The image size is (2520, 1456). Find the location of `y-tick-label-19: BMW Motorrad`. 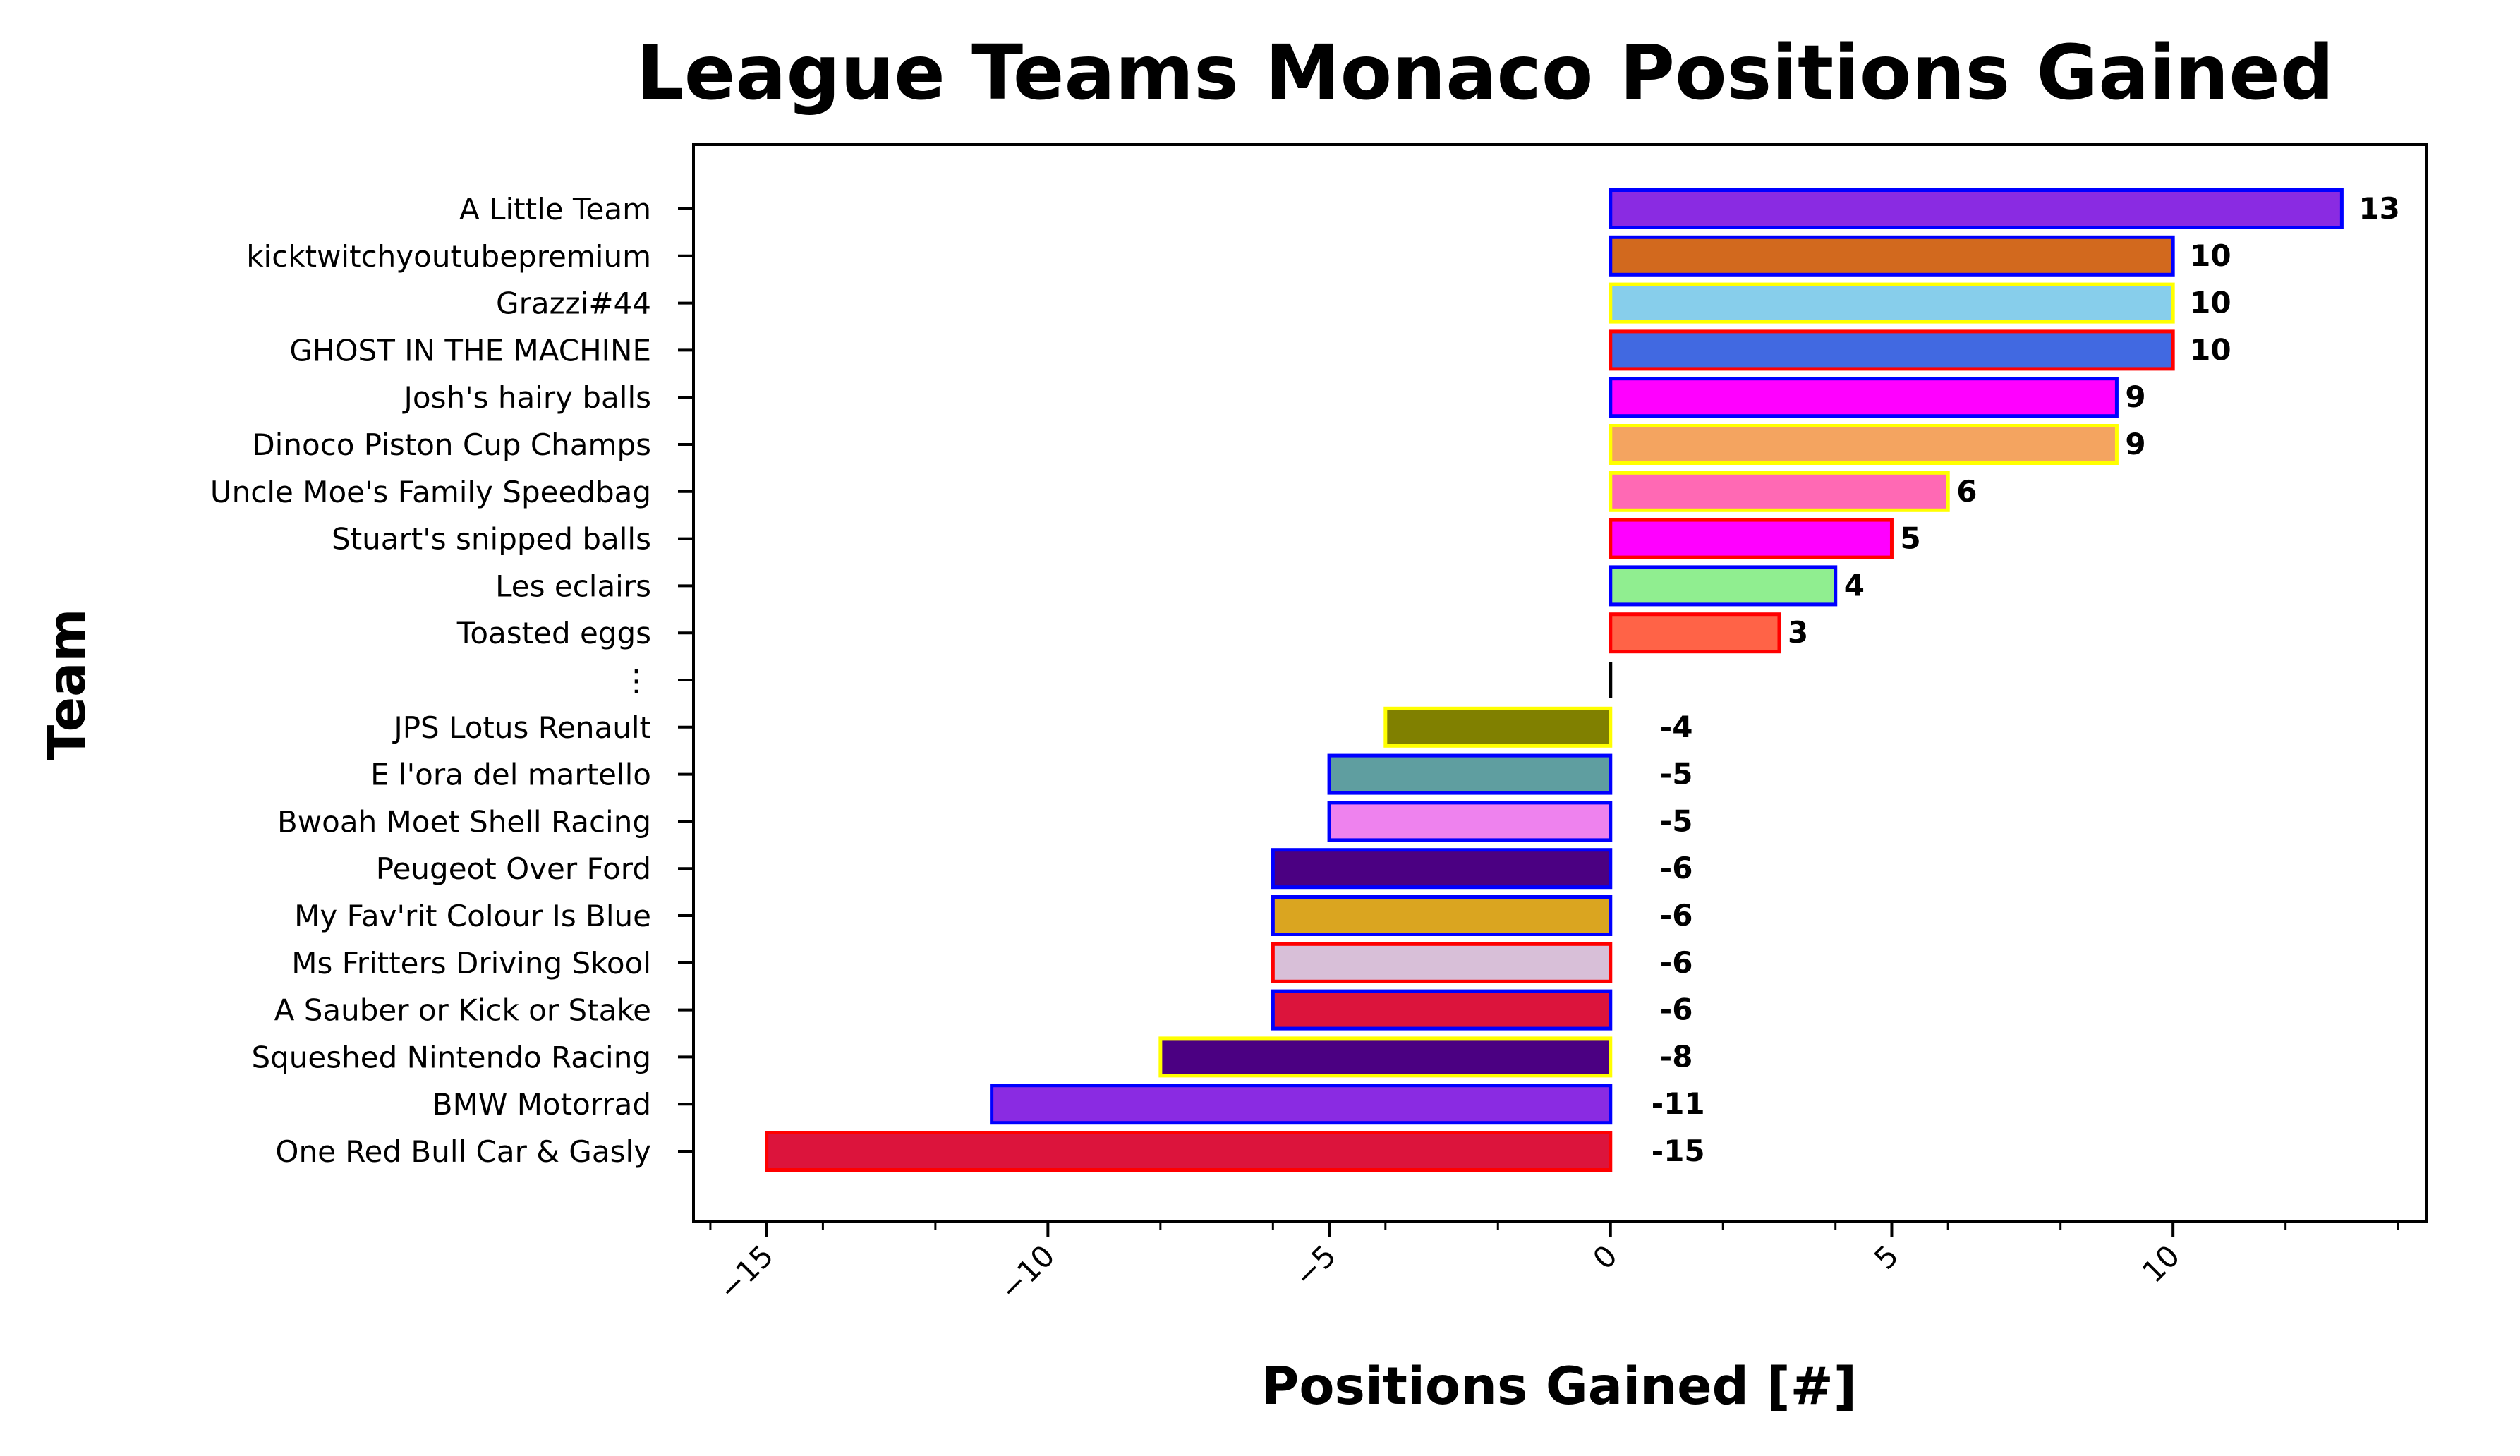

y-tick-label-19: BMW Motorrad is located at coordinates (541, 1104).